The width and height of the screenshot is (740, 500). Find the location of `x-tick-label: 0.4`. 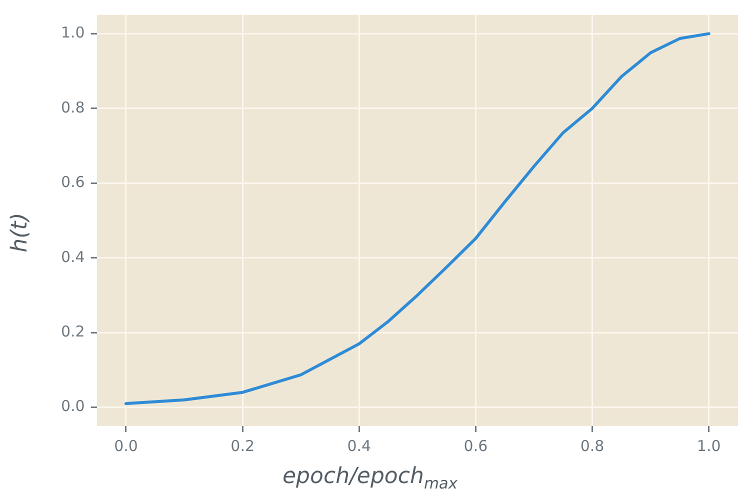

x-tick-label: 0.4 is located at coordinates (359, 445).